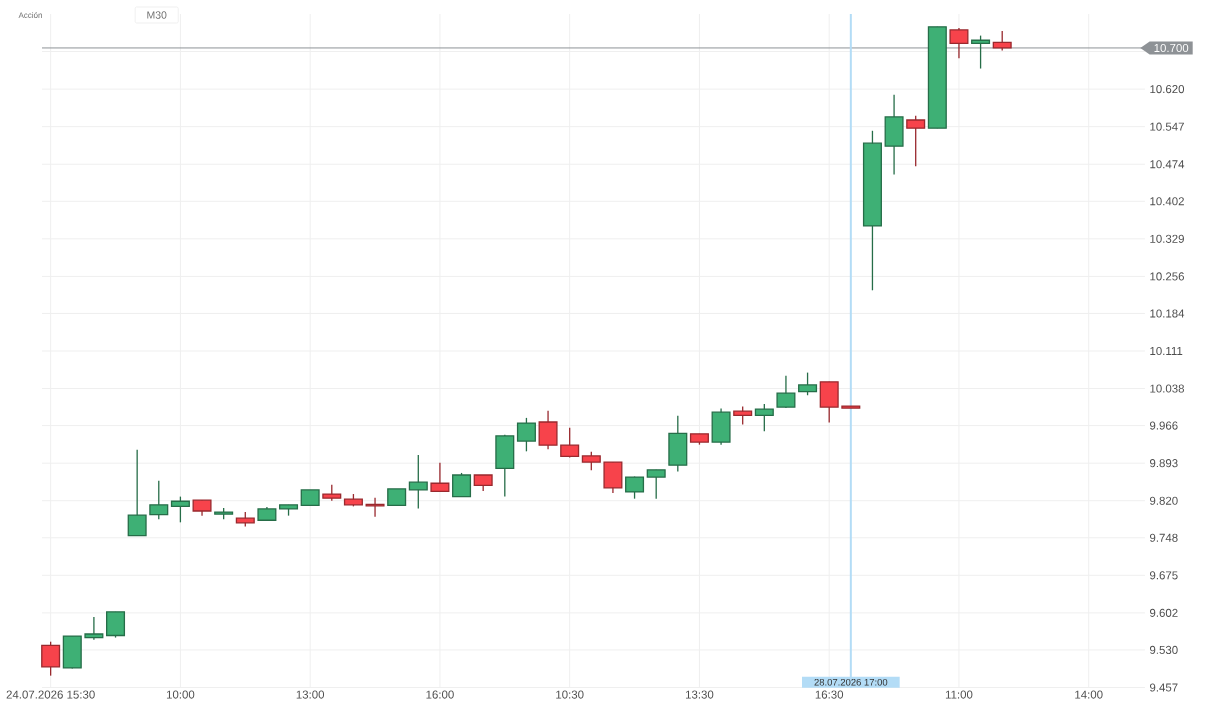 This screenshot has width=1207, height=710. What do you see at coordinates (1167, 388) in the screenshot?
I see `y-tick-label: 10.038` at bounding box center [1167, 388].